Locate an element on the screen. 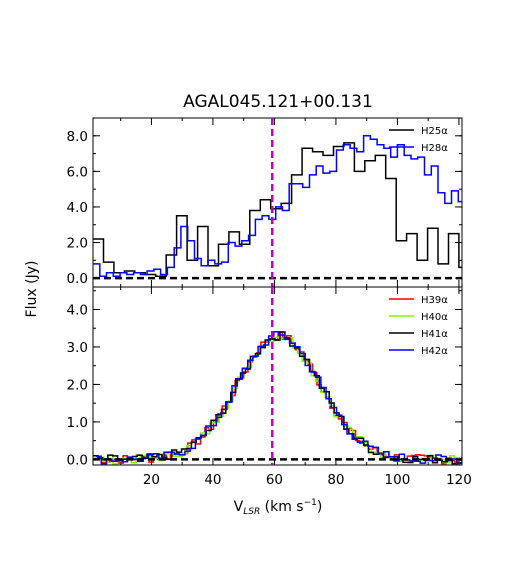  chart-title: AGAL045.121+00.131 is located at coordinates (278, 102).